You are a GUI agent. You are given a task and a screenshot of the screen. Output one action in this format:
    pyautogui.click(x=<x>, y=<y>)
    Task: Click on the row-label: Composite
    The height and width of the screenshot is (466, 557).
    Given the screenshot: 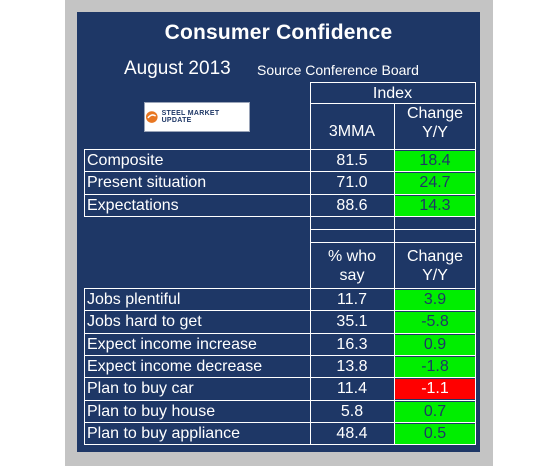 What is the action you would take?
    pyautogui.click(x=125, y=160)
    